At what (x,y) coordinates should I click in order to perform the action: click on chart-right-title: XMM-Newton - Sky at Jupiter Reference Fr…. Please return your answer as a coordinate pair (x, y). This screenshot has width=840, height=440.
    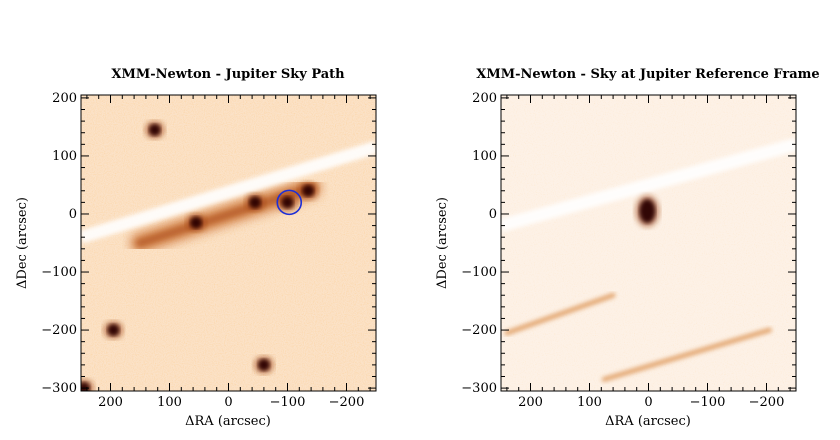
    Looking at the image, I should click on (647, 74).